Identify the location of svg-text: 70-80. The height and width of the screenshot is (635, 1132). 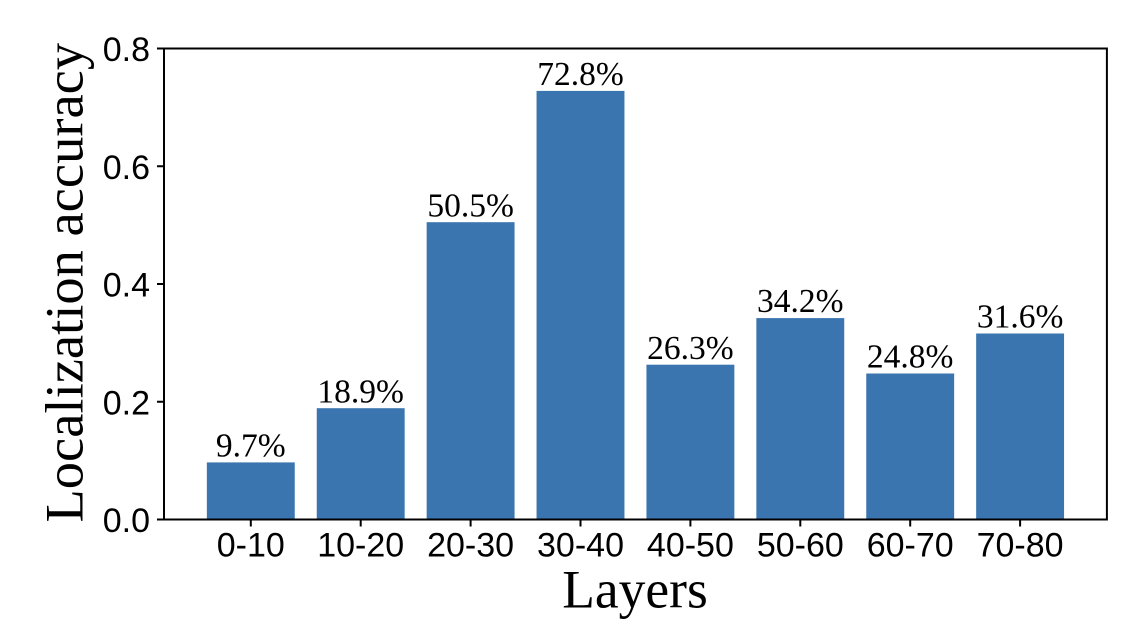
(1020, 546).